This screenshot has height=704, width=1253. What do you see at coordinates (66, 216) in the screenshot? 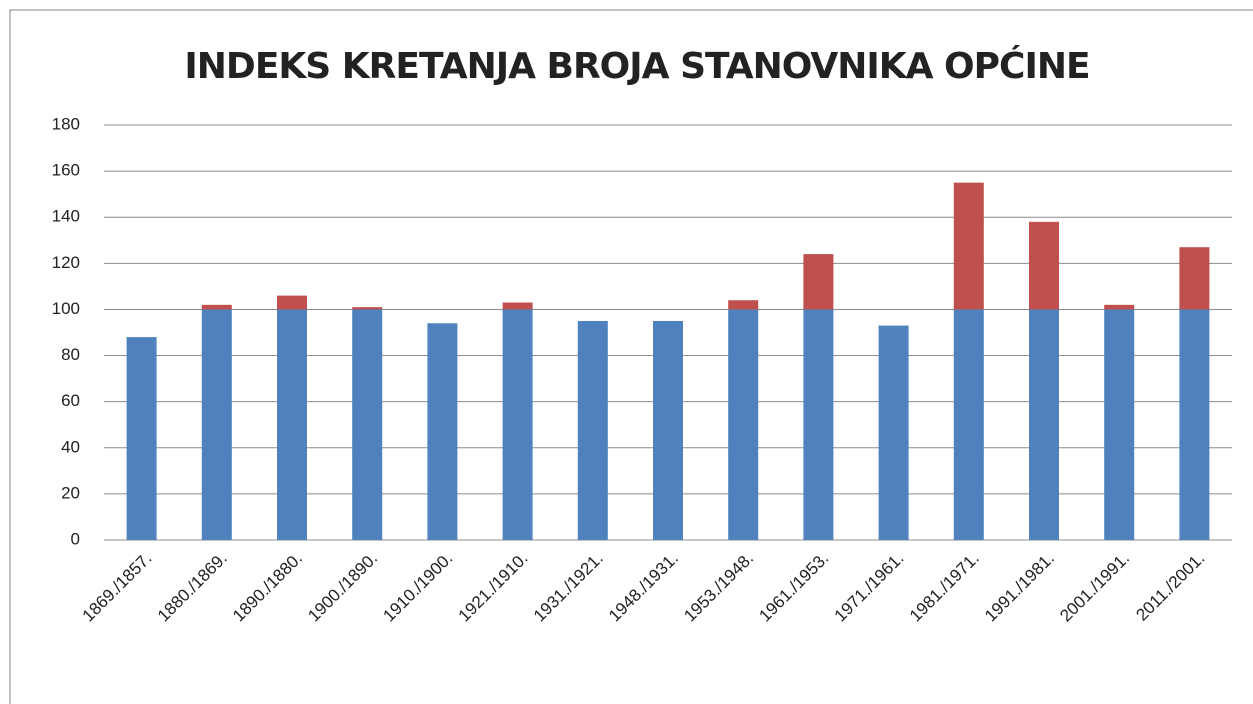
I see `y-tick-label: 140` at bounding box center [66, 216].